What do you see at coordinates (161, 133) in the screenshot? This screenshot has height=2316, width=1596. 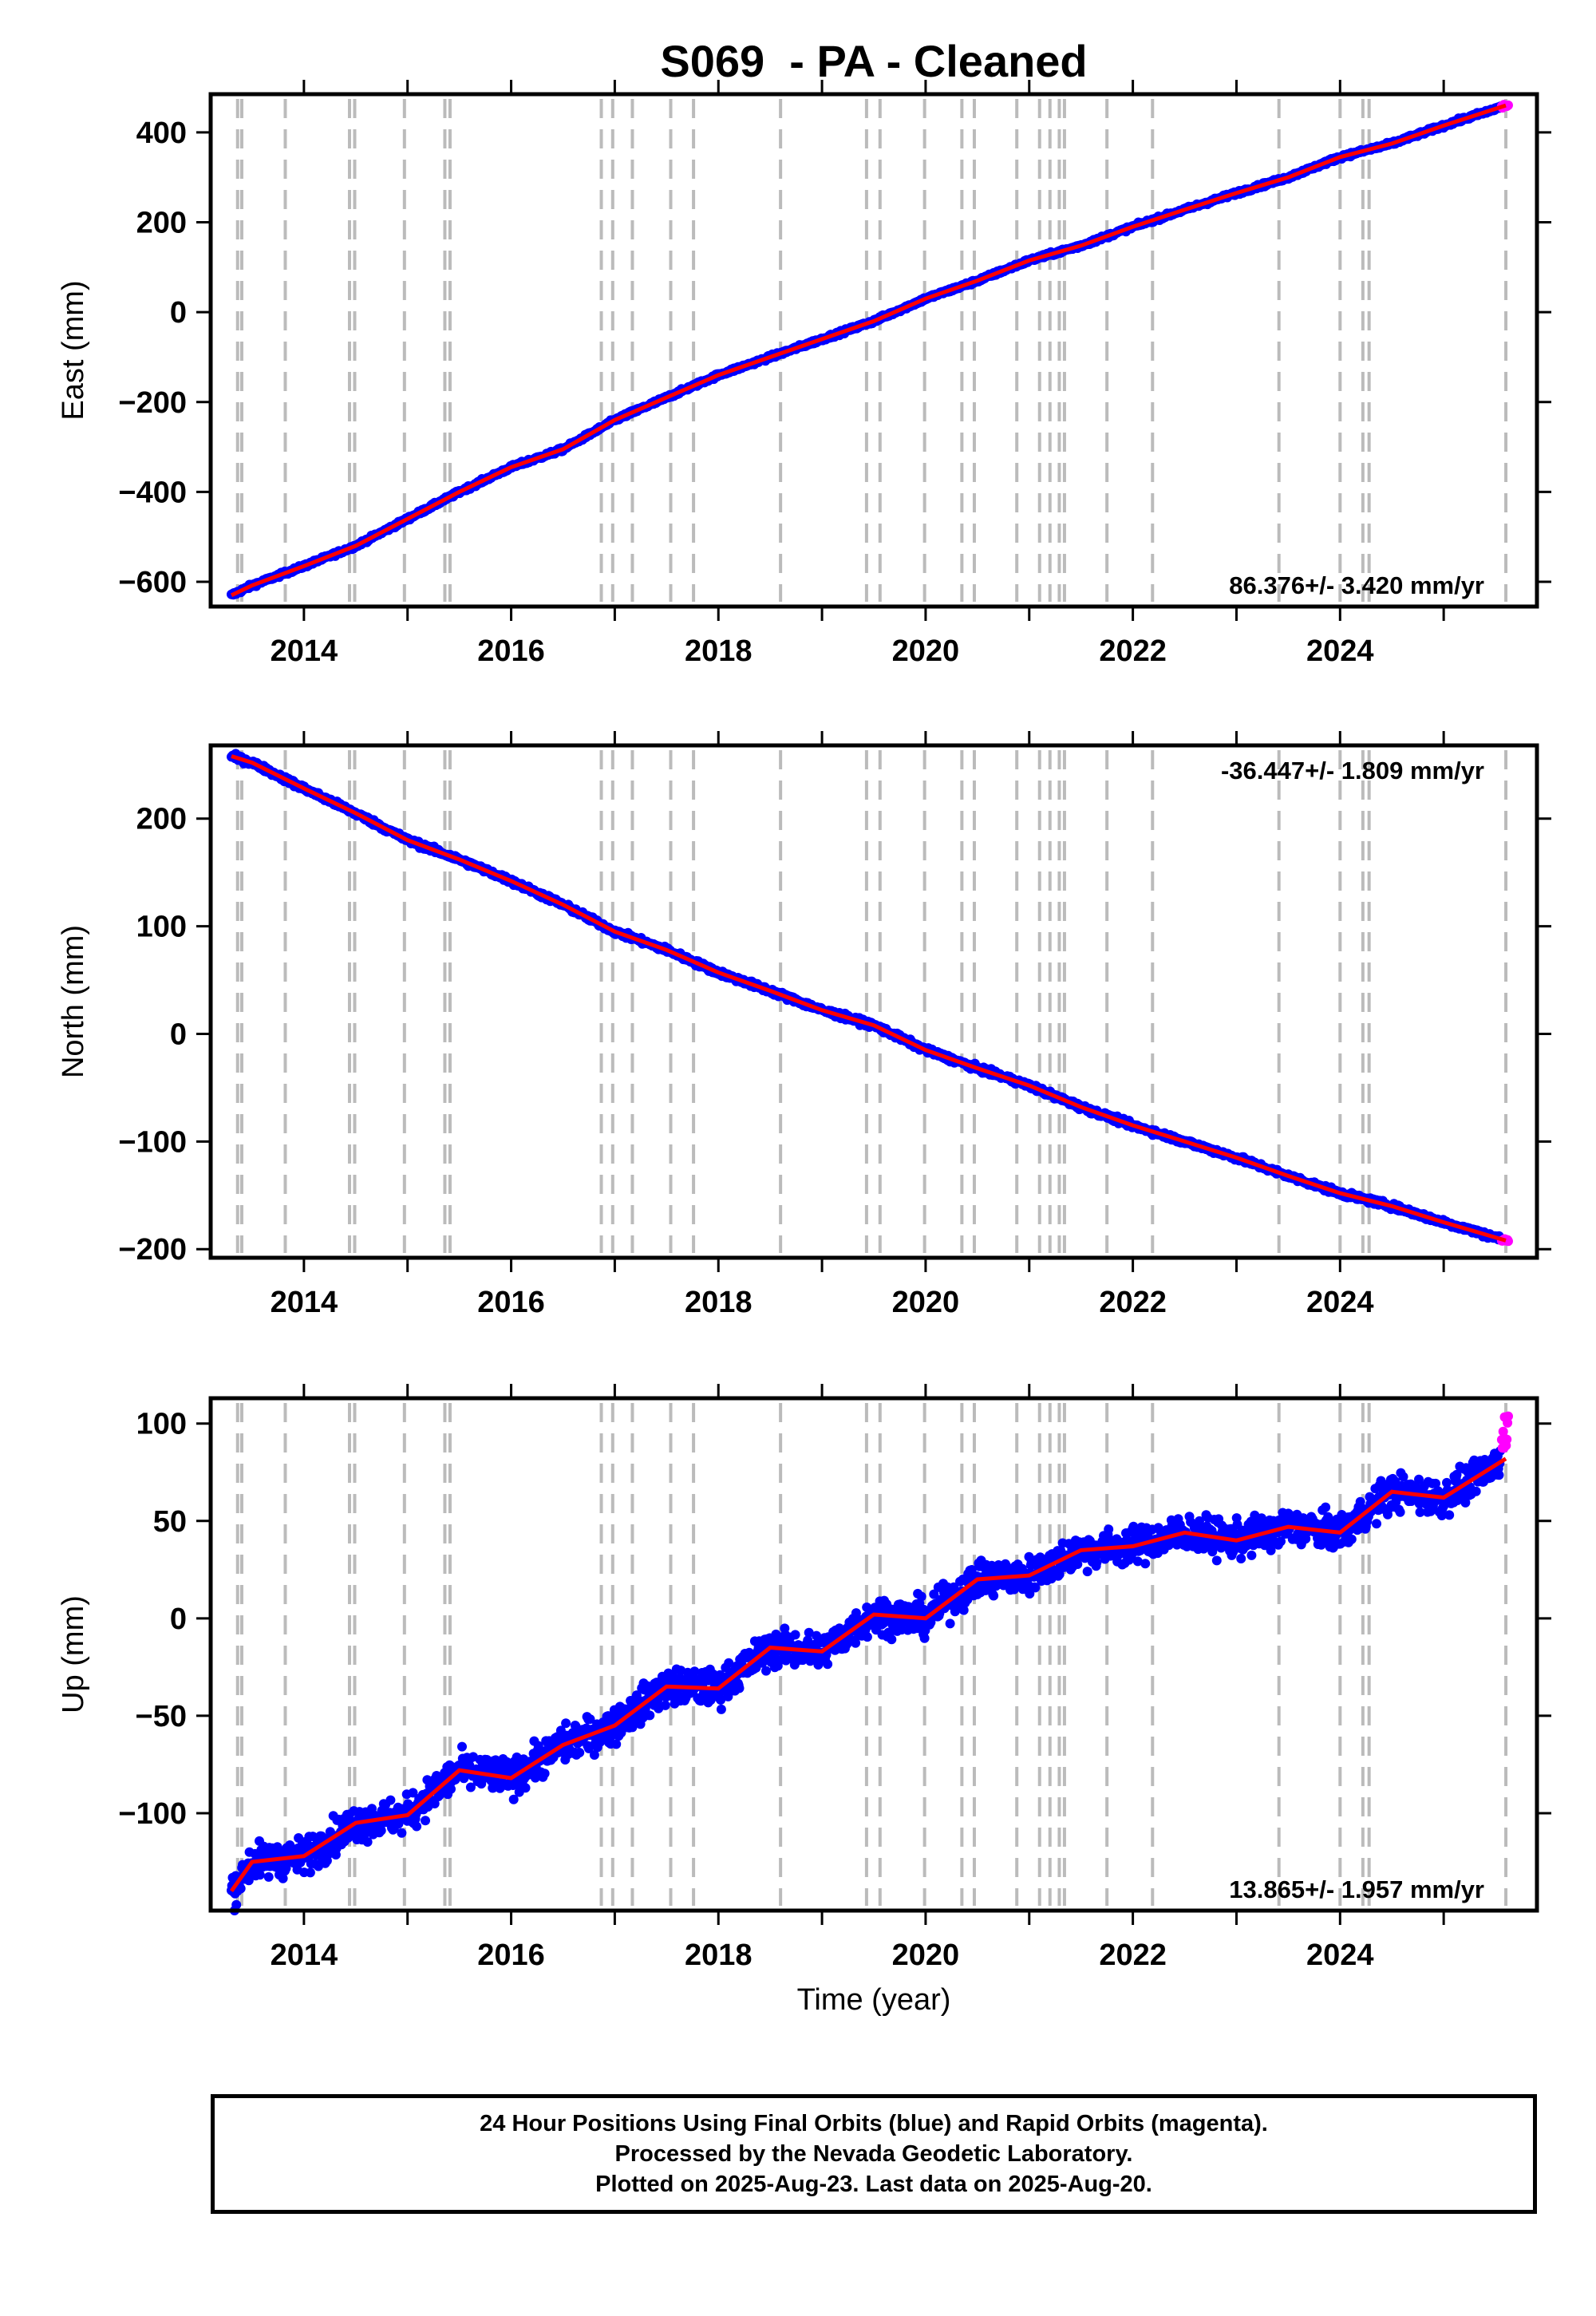 I see `y-tick-label: 400` at bounding box center [161, 133].